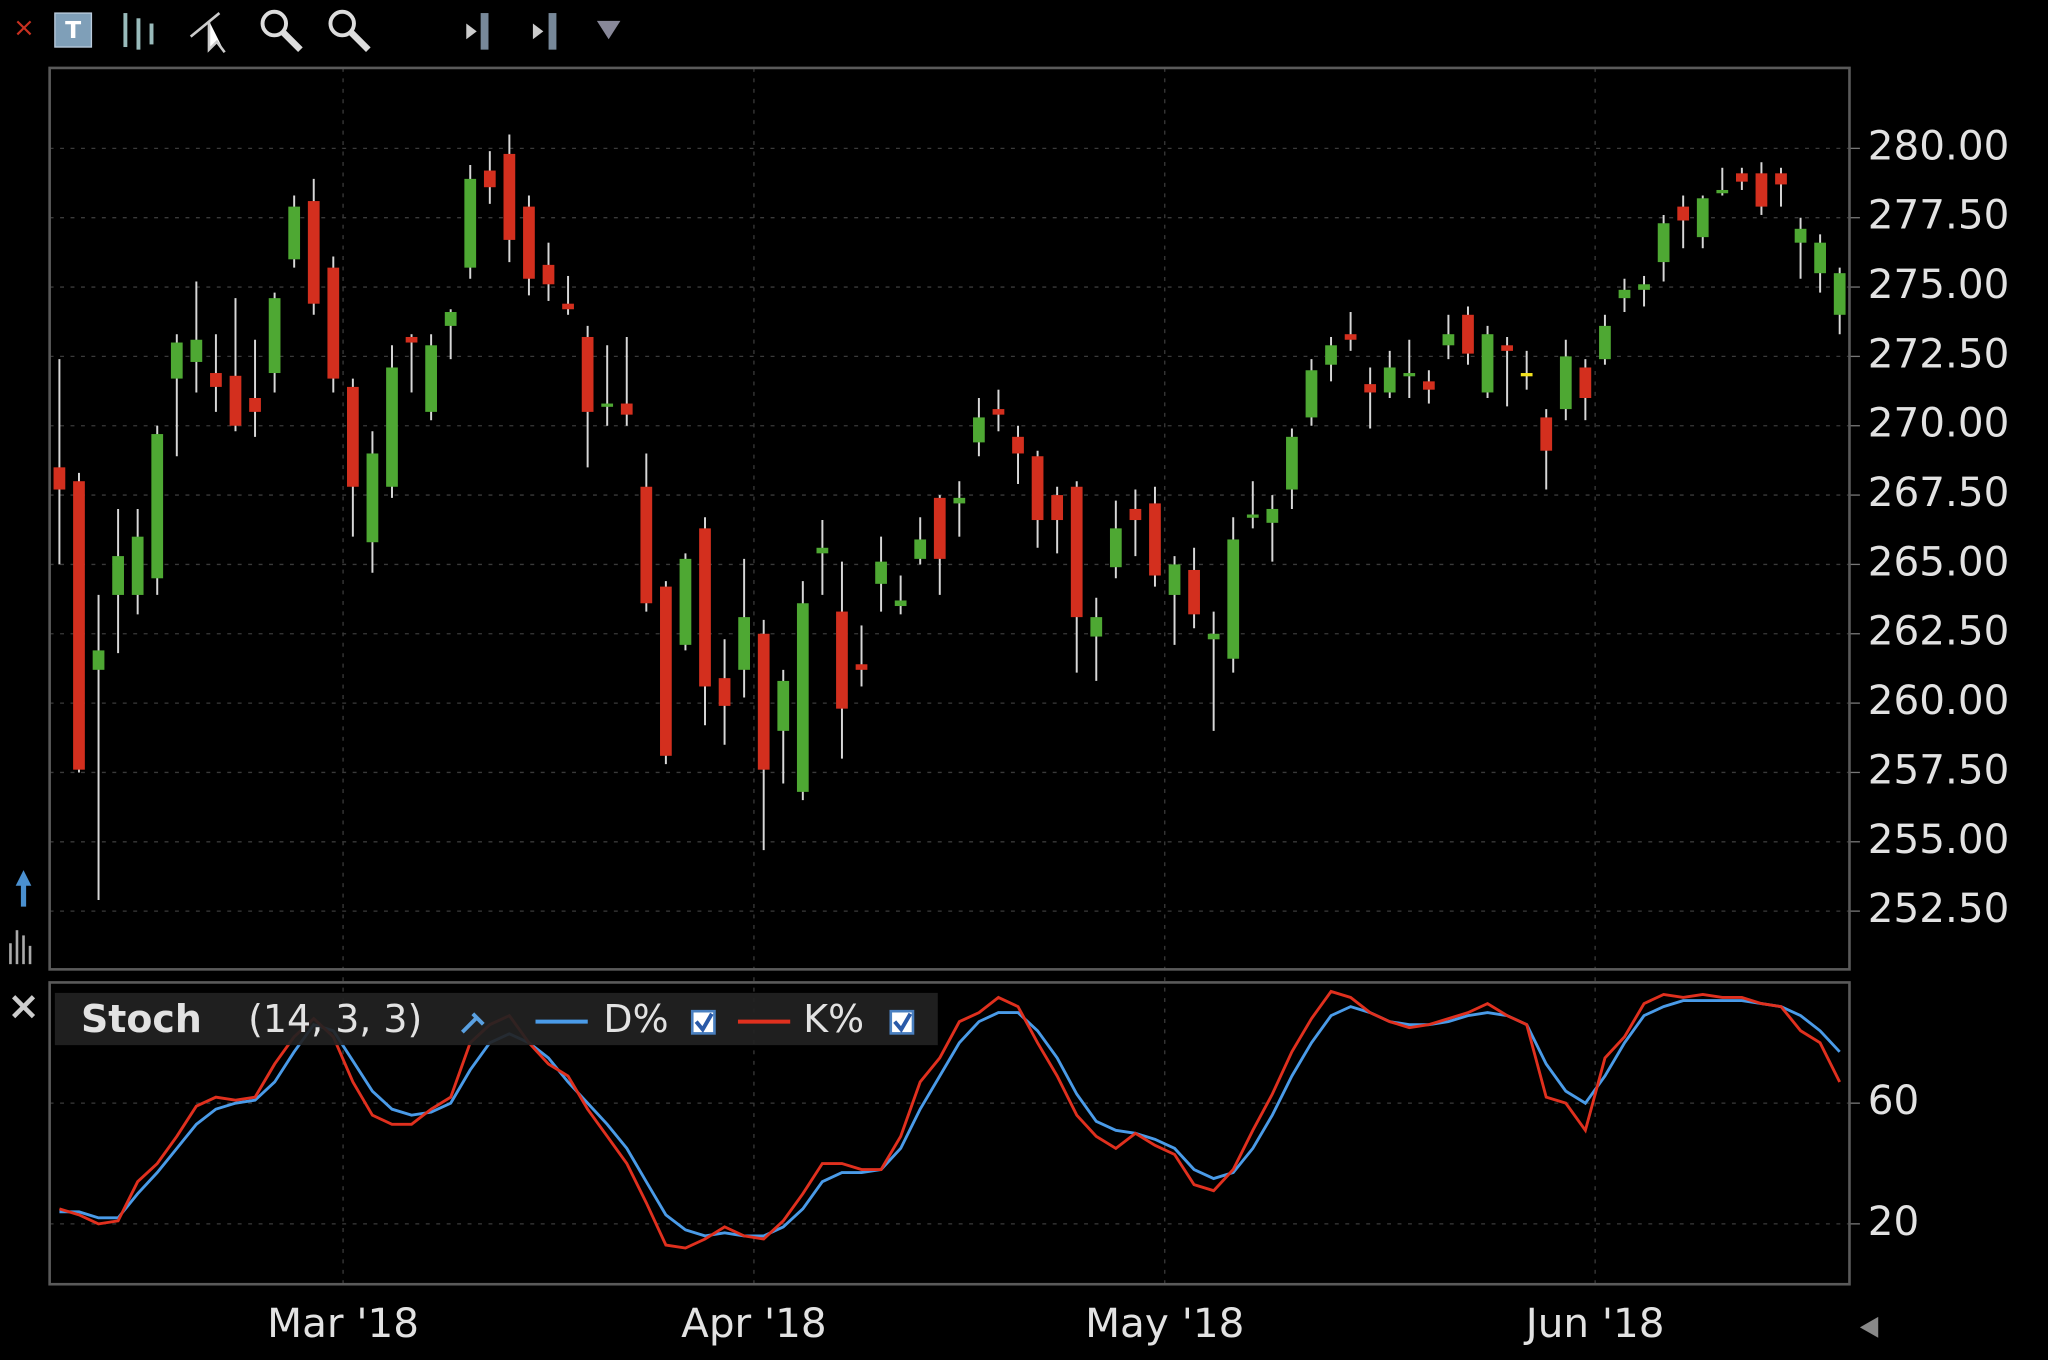 This screenshot has height=1360, width=2048. What do you see at coordinates (138, 31) in the screenshot?
I see `bar-tool` at bounding box center [138, 31].